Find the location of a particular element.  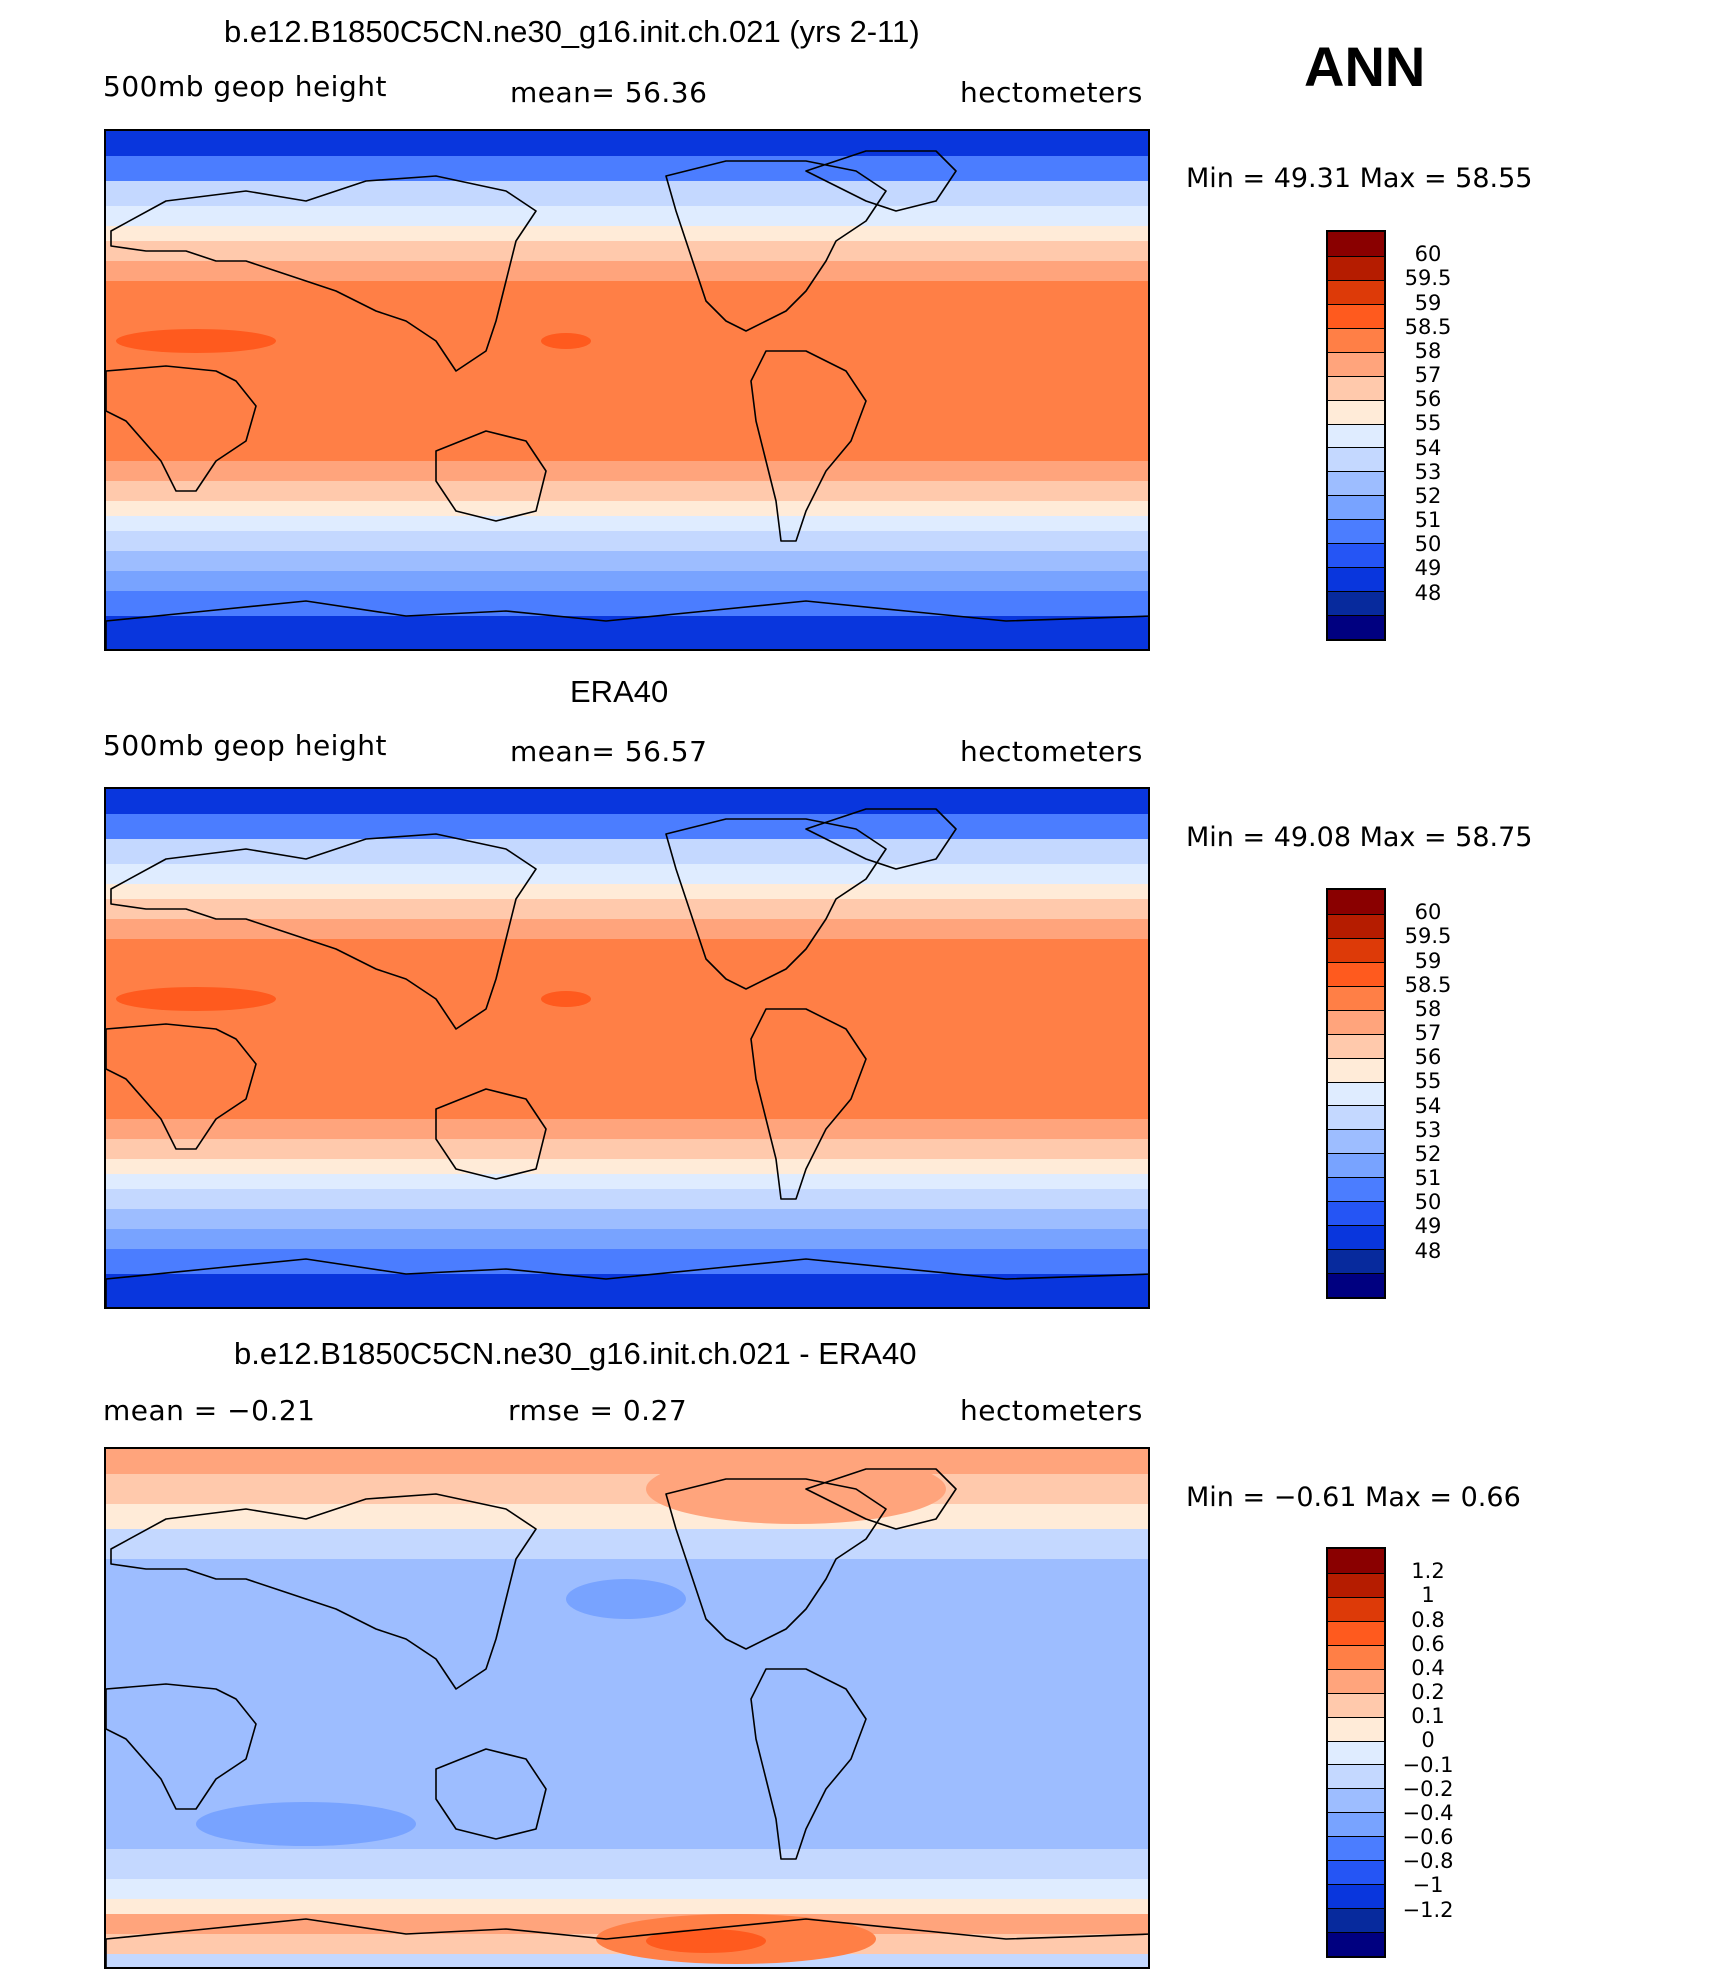

colorbar-tick-label: −1.2 is located at coordinates (1428, 1909).